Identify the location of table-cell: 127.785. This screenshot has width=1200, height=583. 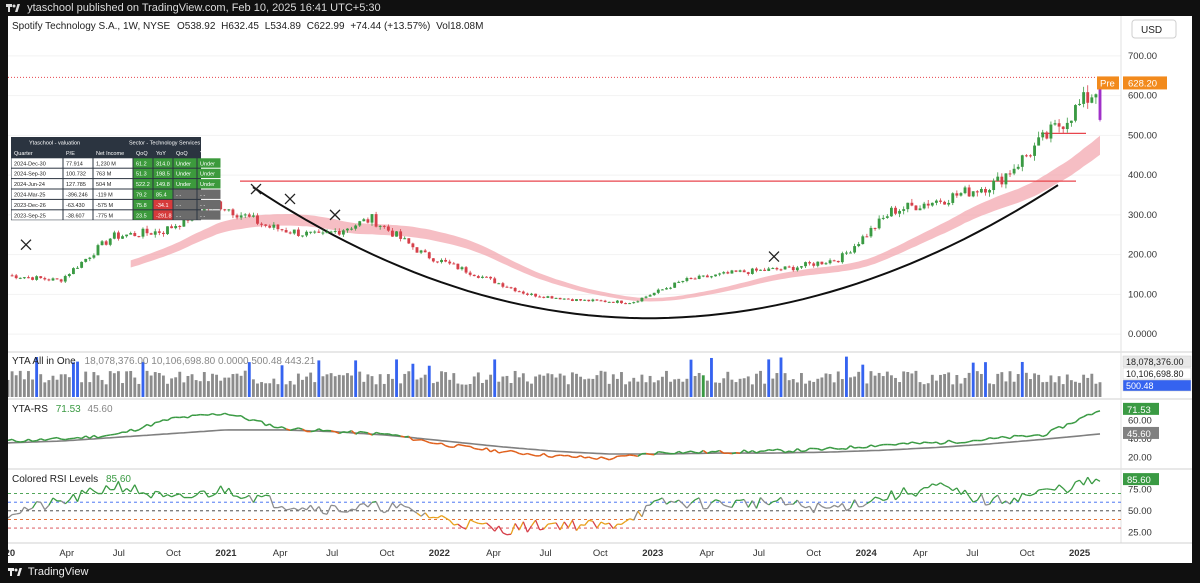
(76, 185).